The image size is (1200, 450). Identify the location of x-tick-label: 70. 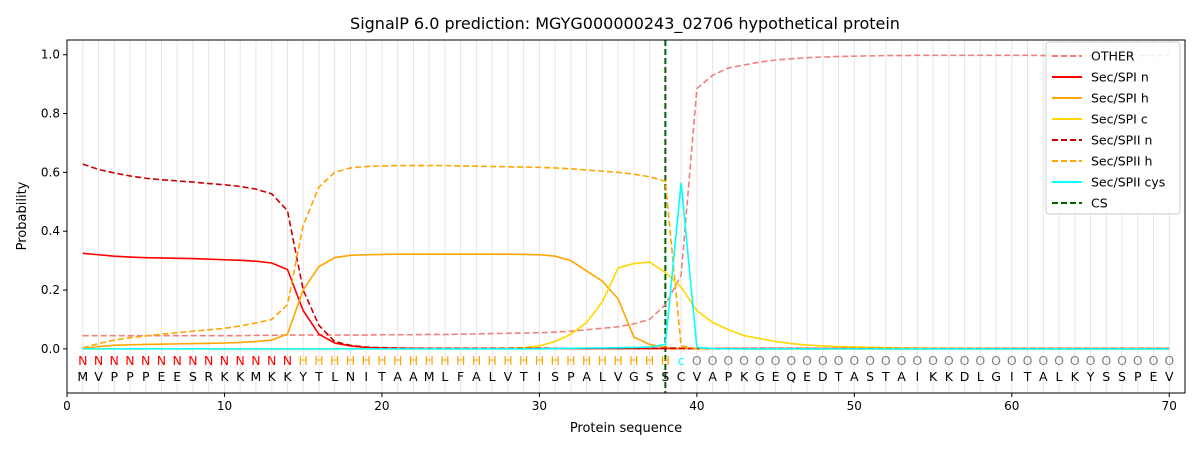
(1169, 406).